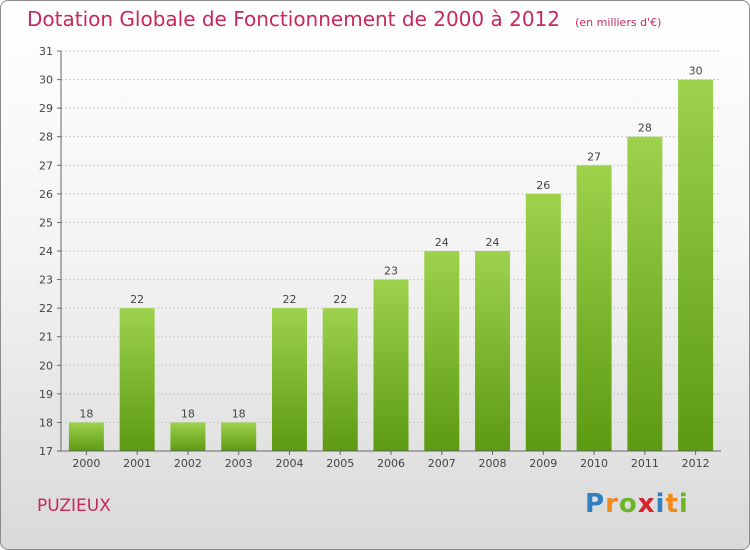 This screenshot has height=550, width=750. I want to click on x-tick-label: 2009, so click(543, 463).